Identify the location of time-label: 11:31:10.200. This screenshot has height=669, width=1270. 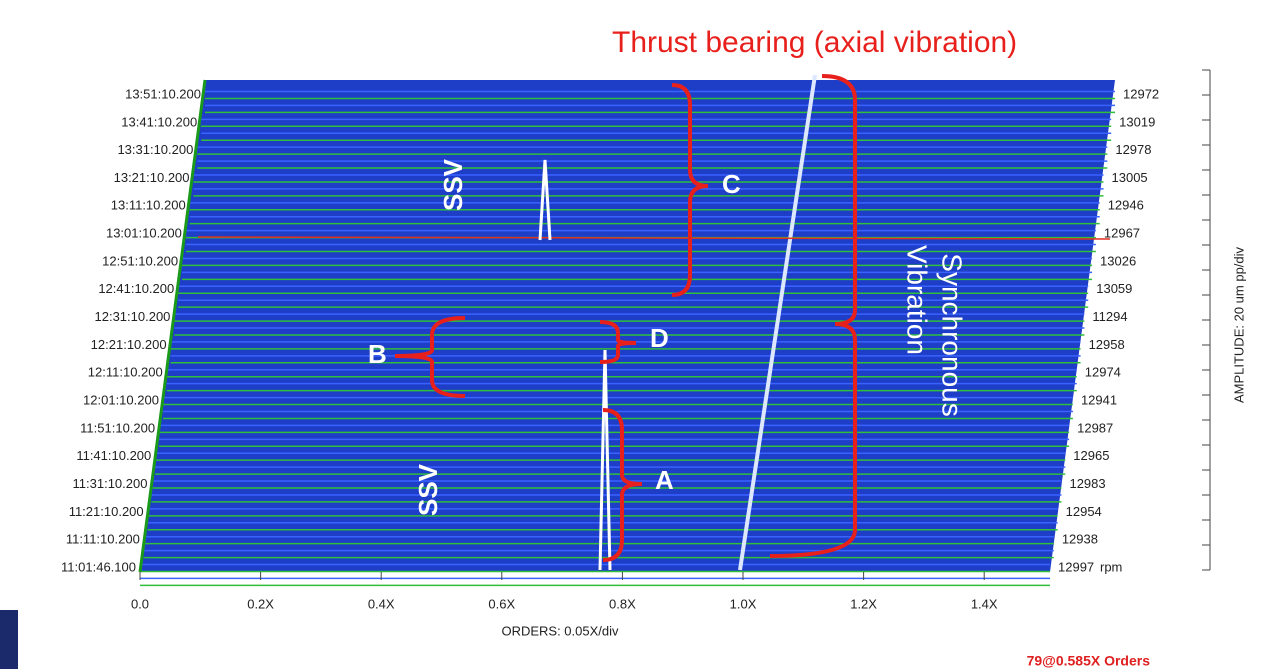
(110, 483).